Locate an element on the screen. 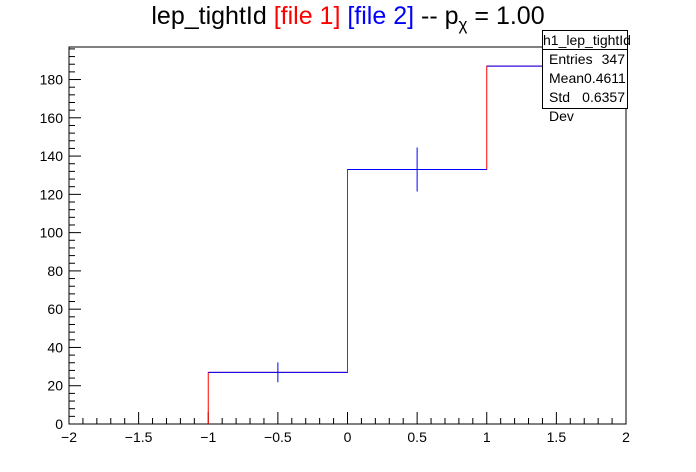 The height and width of the screenshot is (472, 696). y-tick-label: 120 is located at coordinates (52, 194).